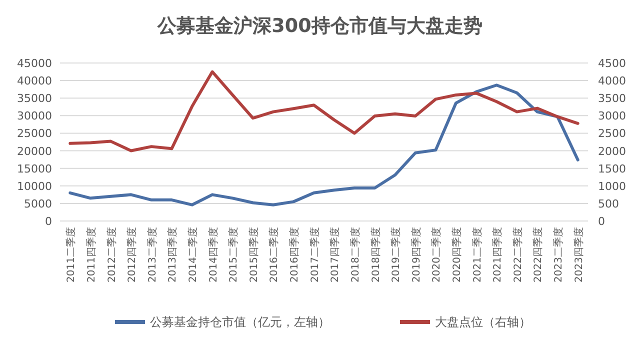 The width and height of the screenshot is (640, 346). What do you see at coordinates (213, 254) in the screenshot?
I see `x-tick-label: 2014四季度` at bounding box center [213, 254].